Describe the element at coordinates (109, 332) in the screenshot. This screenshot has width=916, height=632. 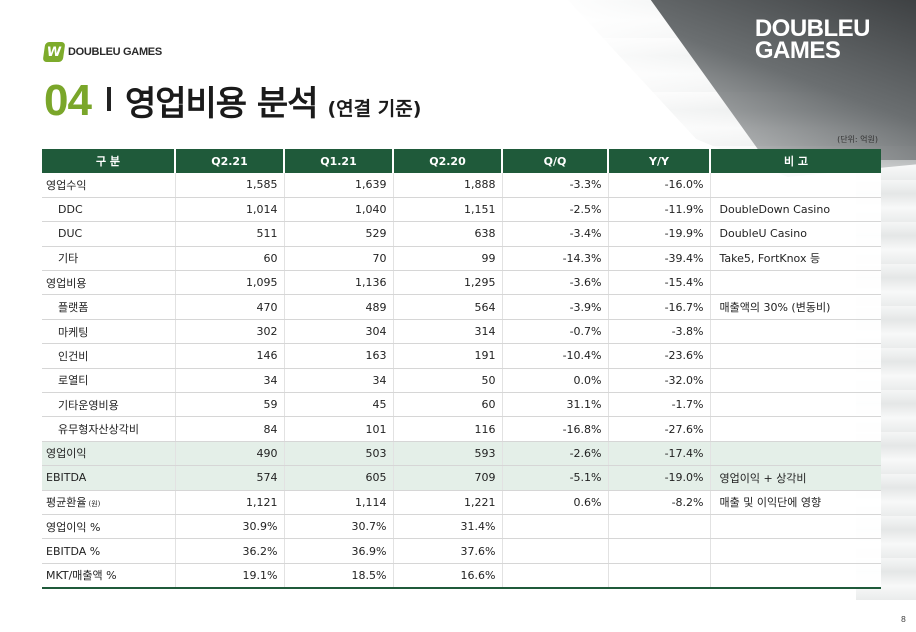
I see `row-label: 마케팅` at that location.